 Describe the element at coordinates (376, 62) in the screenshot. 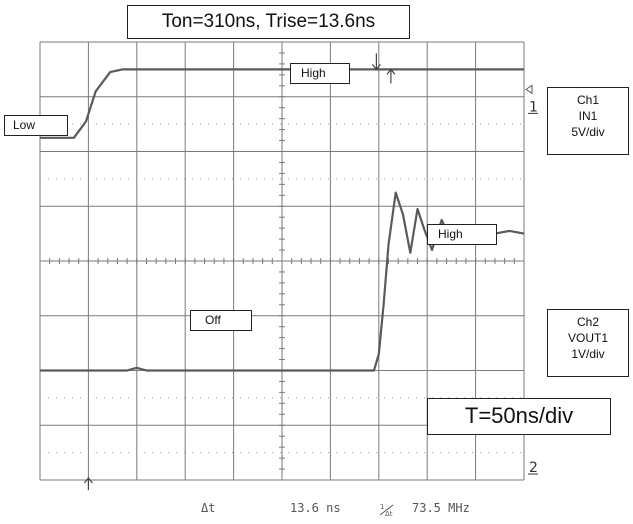

I see `cursor-down-arrow-icon` at that location.